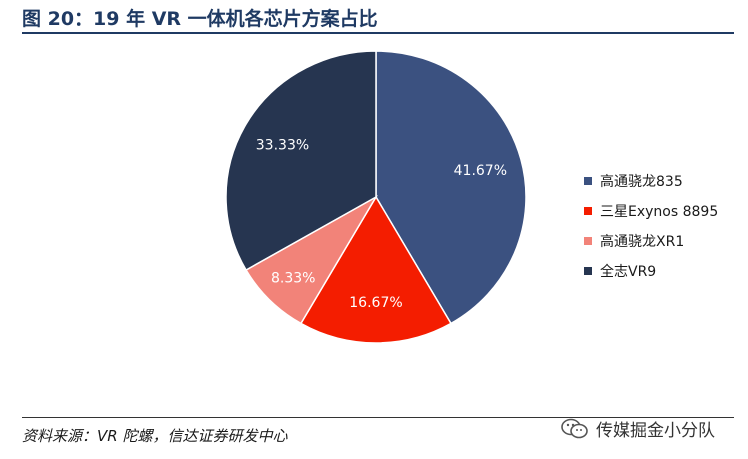 Image resolution: width=748 pixels, height=459 pixels. Describe the element at coordinates (375, 303) in the screenshot. I see `slice-label-2: 16.67%` at that location.